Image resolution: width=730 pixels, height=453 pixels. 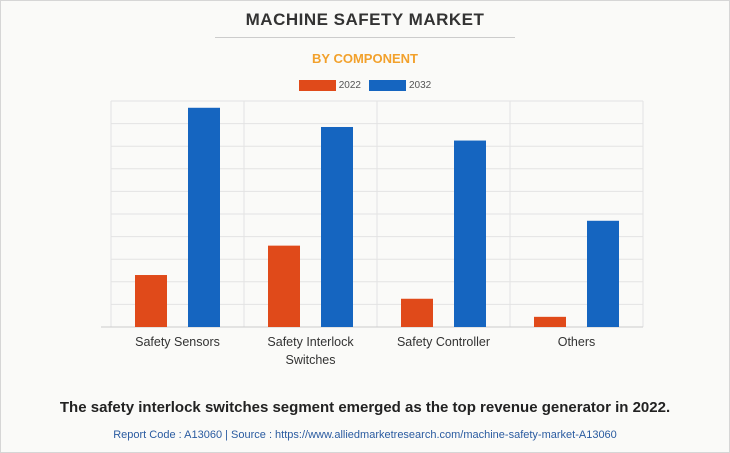 What do you see at coordinates (365, 85) in the screenshot?
I see `legend: 2022 2032` at bounding box center [365, 85].